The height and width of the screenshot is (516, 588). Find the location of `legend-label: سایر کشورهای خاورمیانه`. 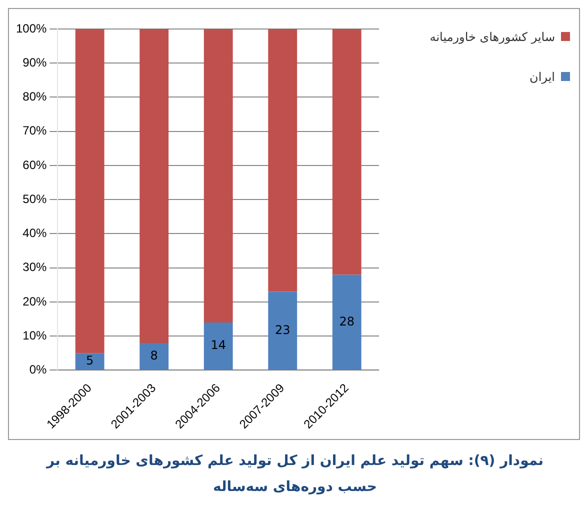

legend-label: سایر کشورهای خاورمیانه is located at coordinates (492, 37).